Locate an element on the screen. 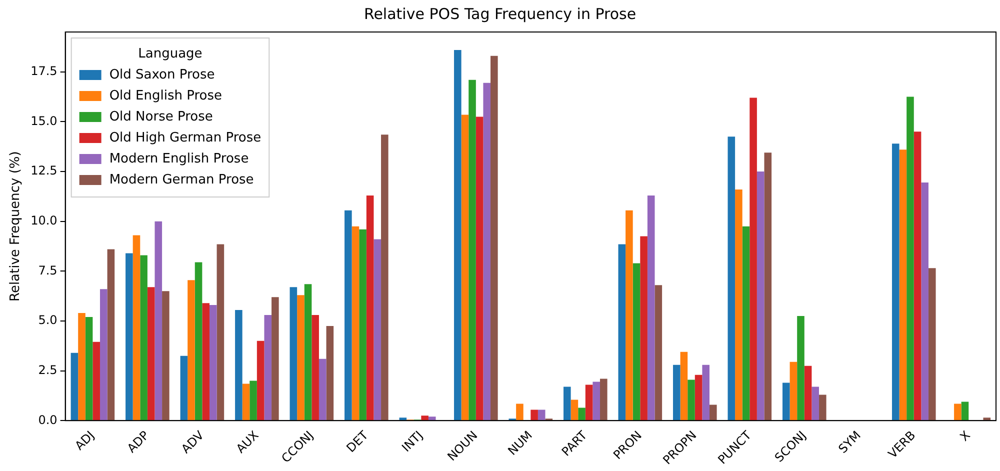  x-tick-label: X is located at coordinates (965, 436).